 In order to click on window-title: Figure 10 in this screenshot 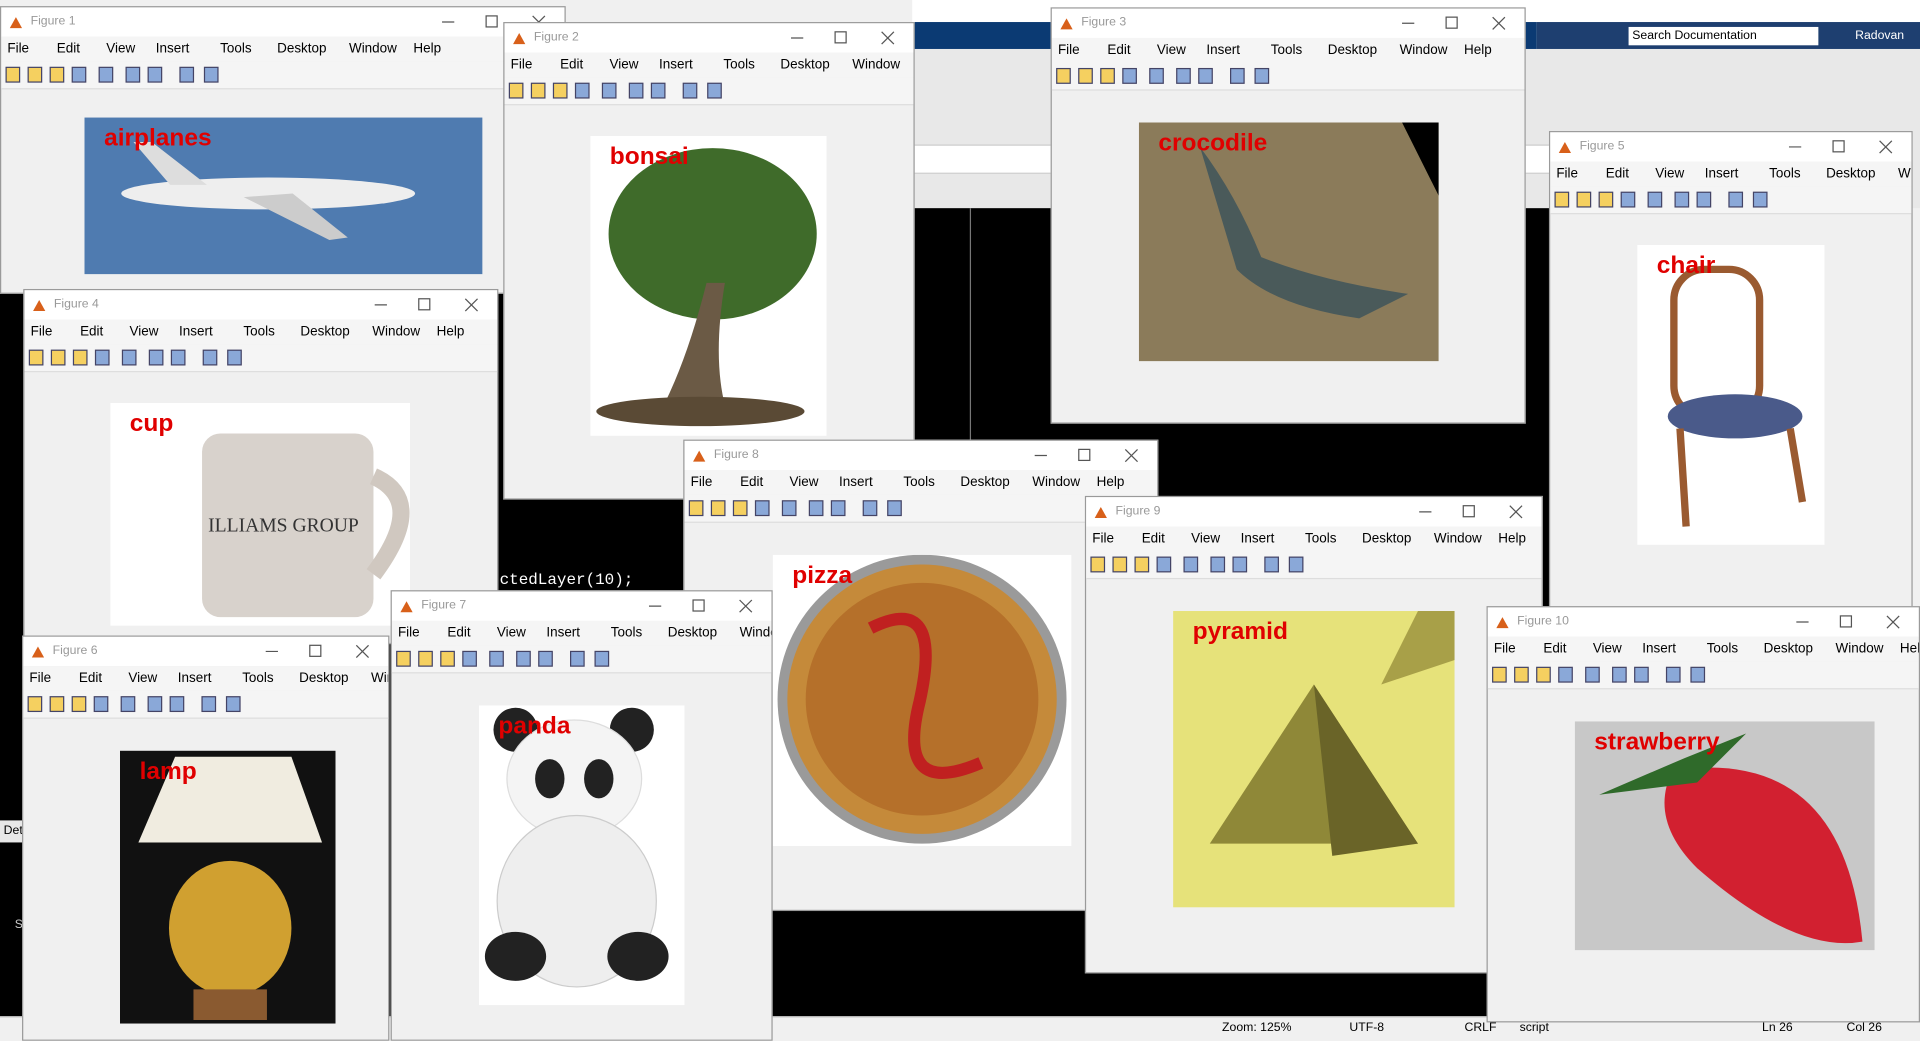, I will do `click(1543, 621)`.